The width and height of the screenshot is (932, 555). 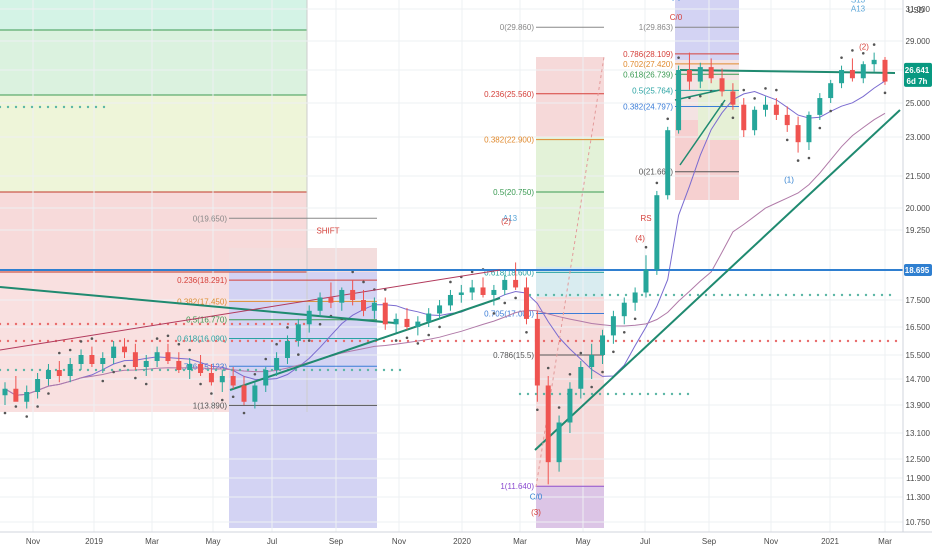 What do you see at coordinates (918, 355) in the screenshot?
I see `y-tick-11: 15.500` at bounding box center [918, 355].